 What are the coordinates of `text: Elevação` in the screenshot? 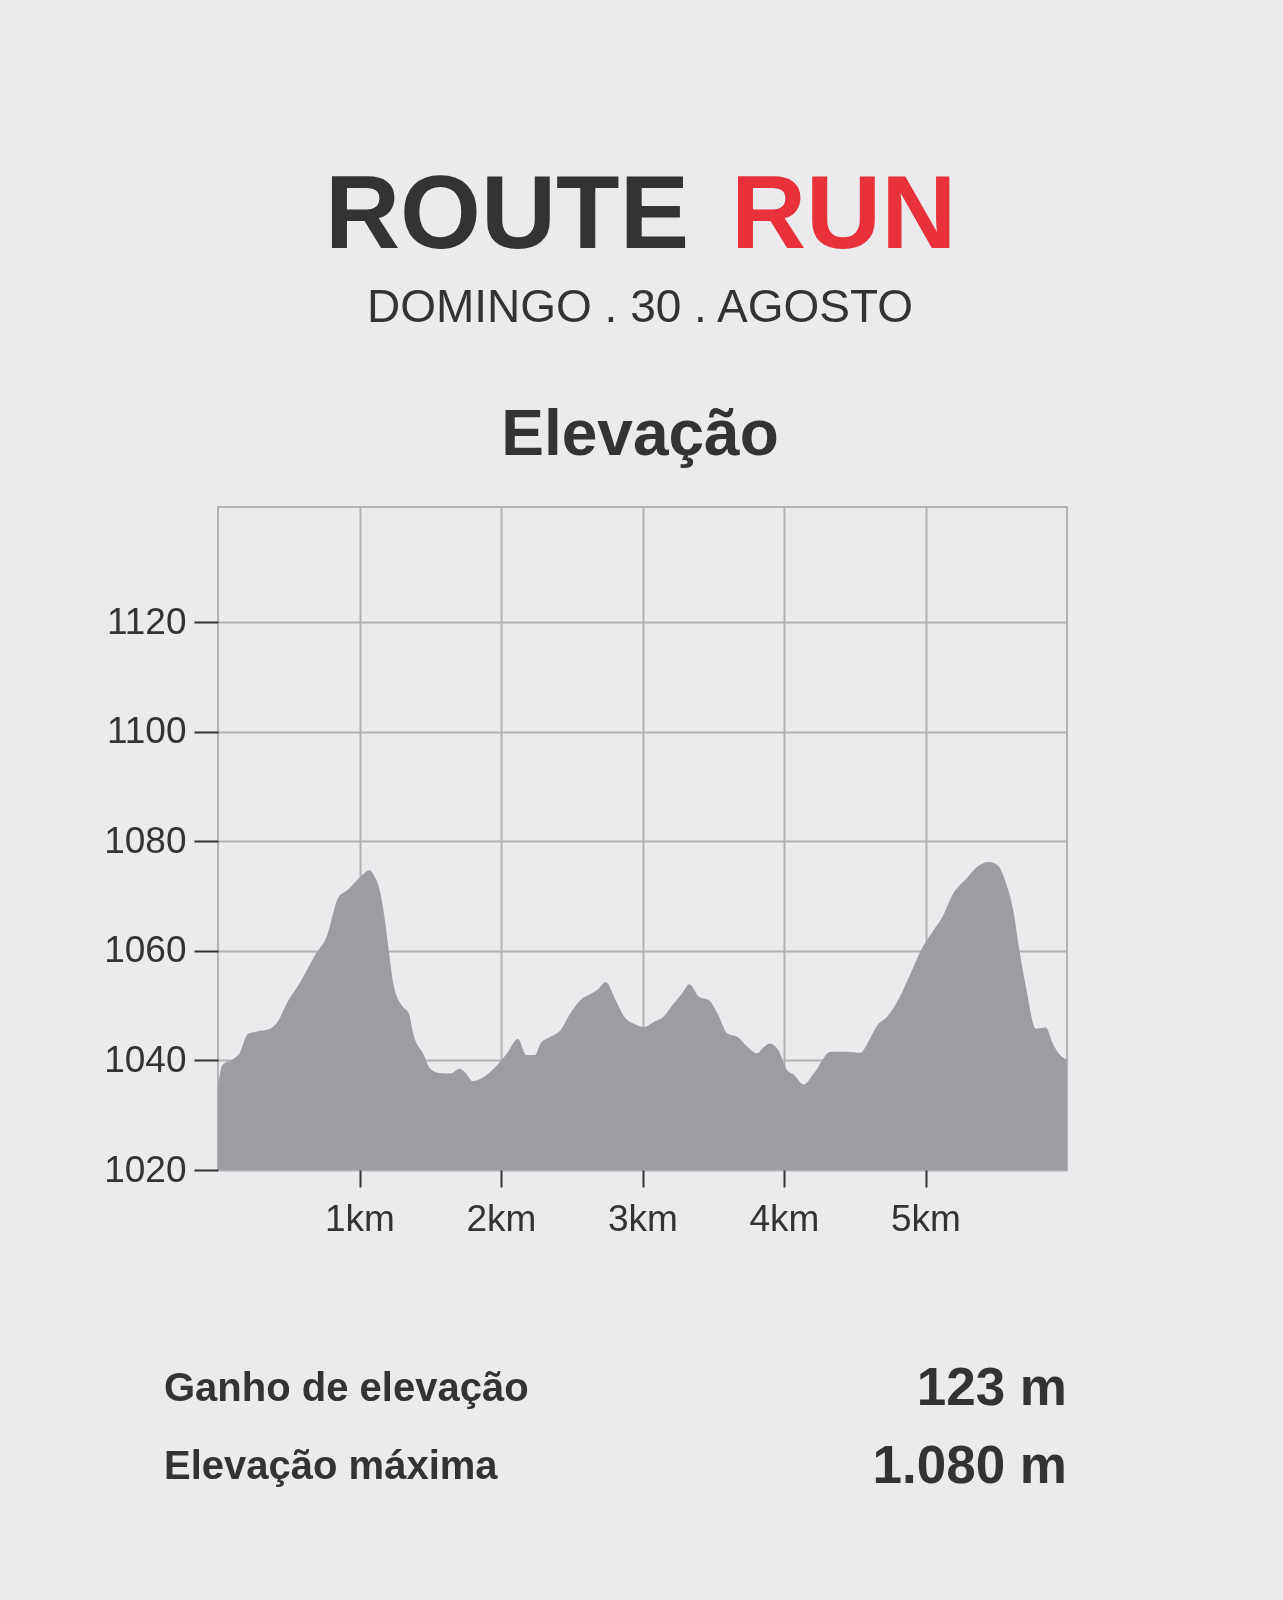 It's located at (640, 433).